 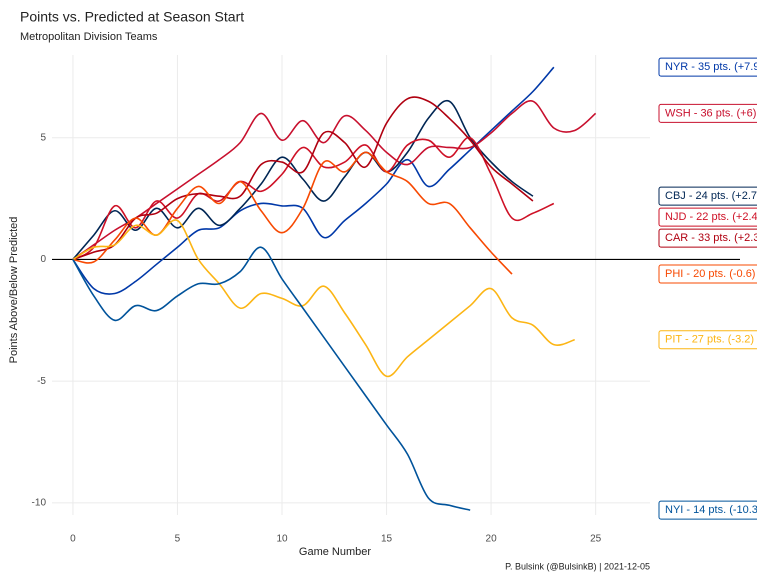 I want to click on x-tick-label: 5, so click(x=178, y=539).